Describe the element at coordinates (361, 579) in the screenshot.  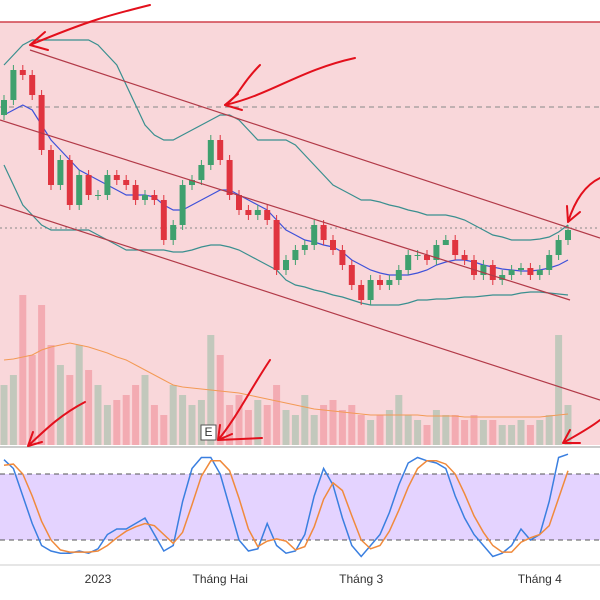
I see `x-tick-label: Tháng 3` at that location.